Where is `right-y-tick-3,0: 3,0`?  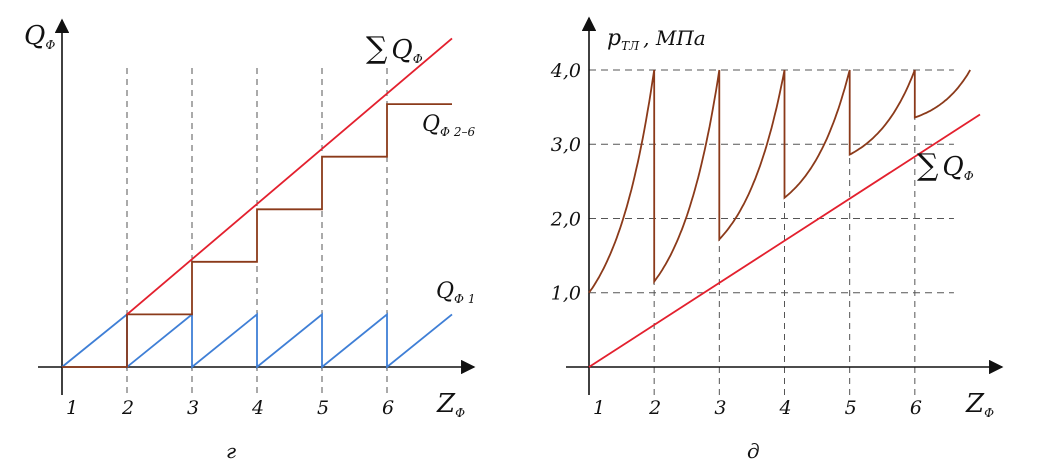
right-y-tick-3,0: 3,0 is located at coordinates (566, 145).